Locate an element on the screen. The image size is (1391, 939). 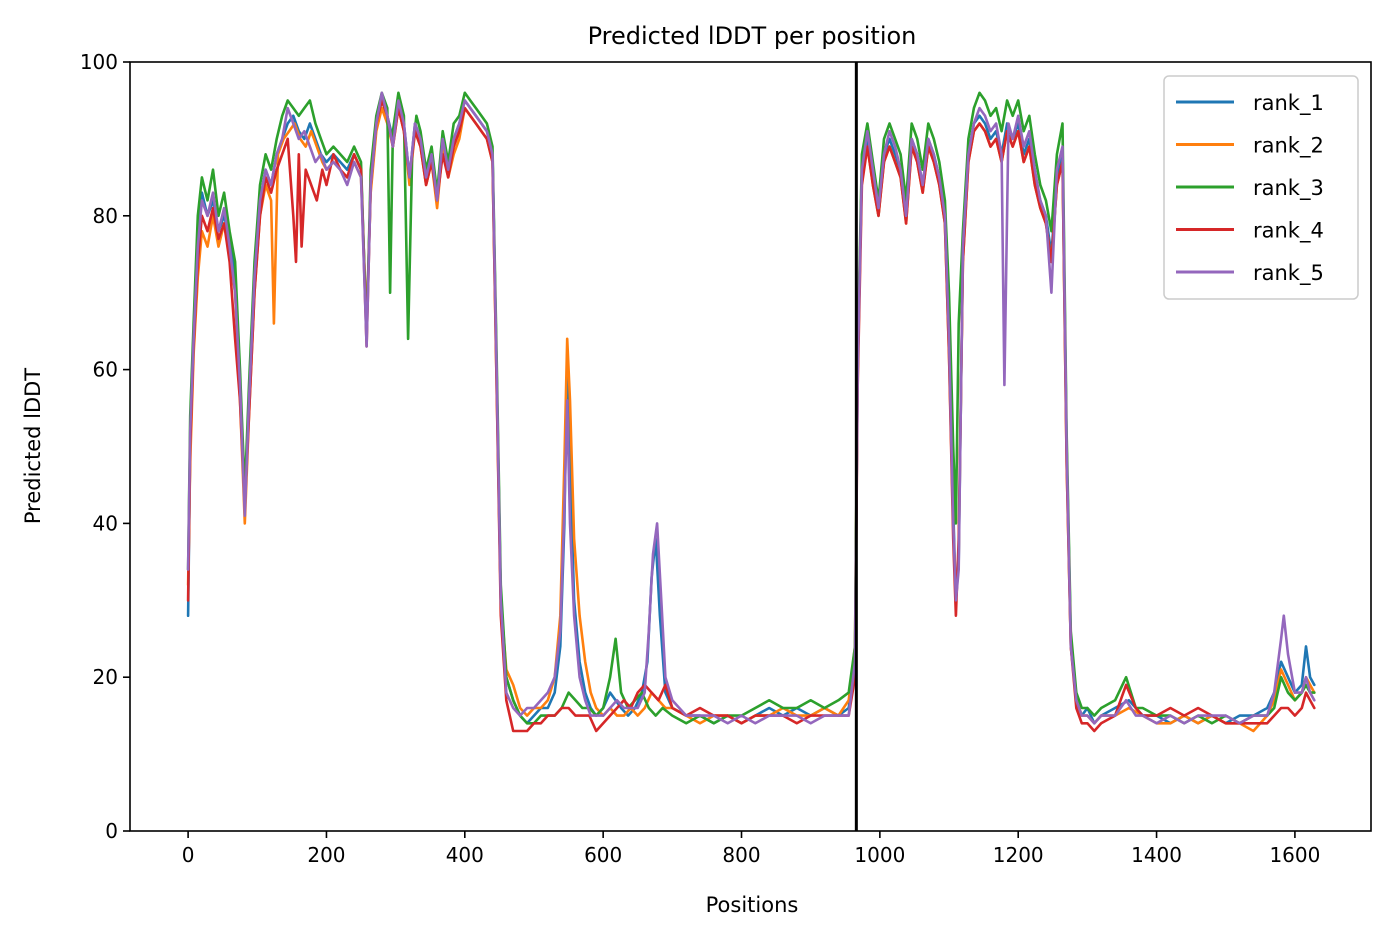
legend: rank_1 rank_2 rank_3 rank_4 rank_5 is located at coordinates (1261, 187).